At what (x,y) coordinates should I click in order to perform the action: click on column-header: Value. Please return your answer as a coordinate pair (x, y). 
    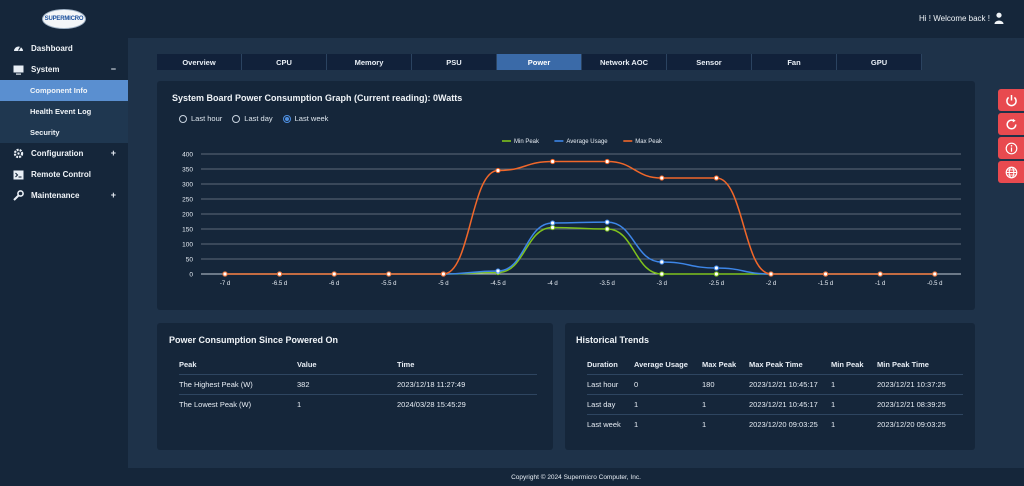
    Looking at the image, I should click on (307, 364).